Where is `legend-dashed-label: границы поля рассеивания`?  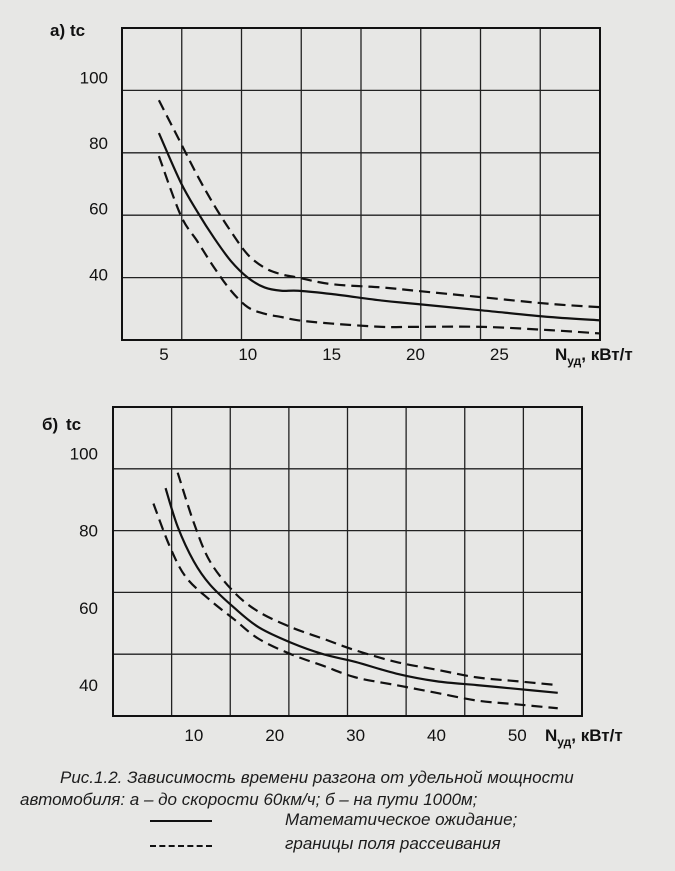
legend-dashed-label: границы поля рассеивания is located at coordinates (393, 843).